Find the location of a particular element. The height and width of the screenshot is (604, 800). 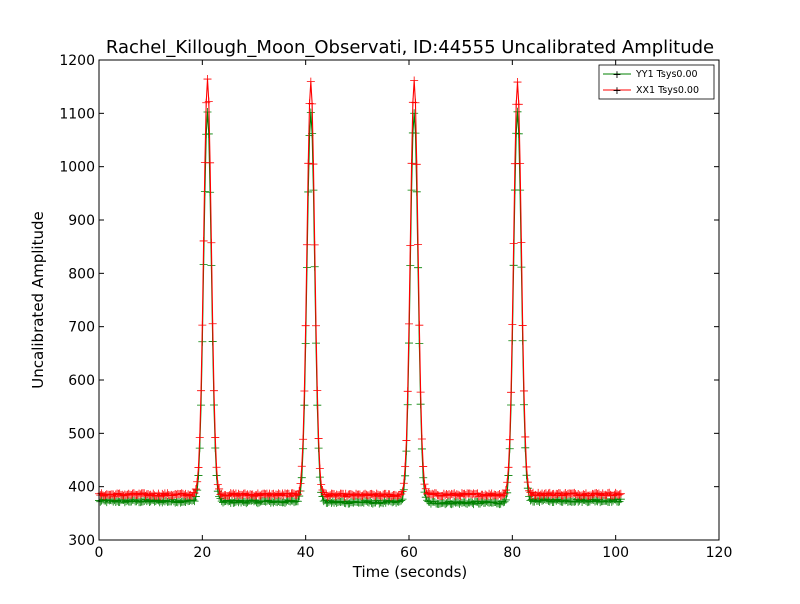

y-tick-label: 800 is located at coordinates (81, 274).